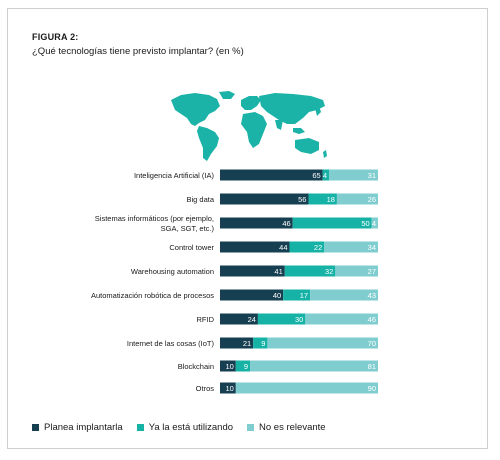  What do you see at coordinates (329, 271) in the screenshot?
I see `data-label: 32` at bounding box center [329, 271].